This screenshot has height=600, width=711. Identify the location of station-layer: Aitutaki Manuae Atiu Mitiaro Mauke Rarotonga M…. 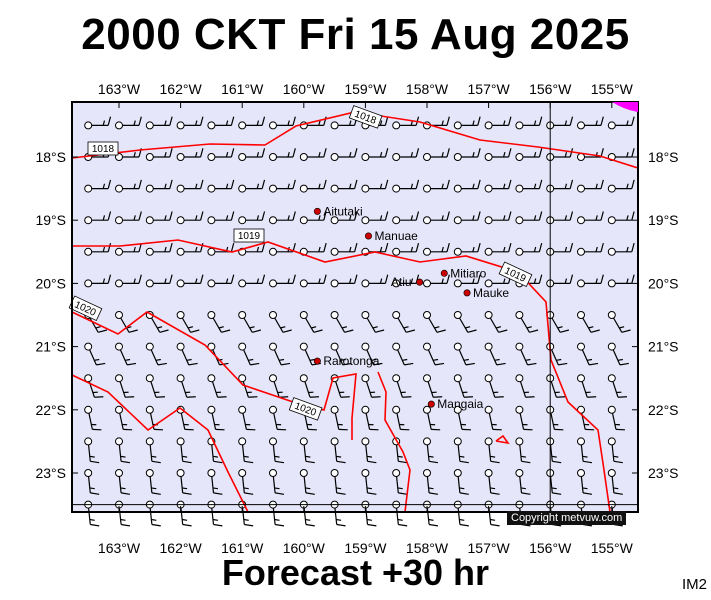
(411, 307).